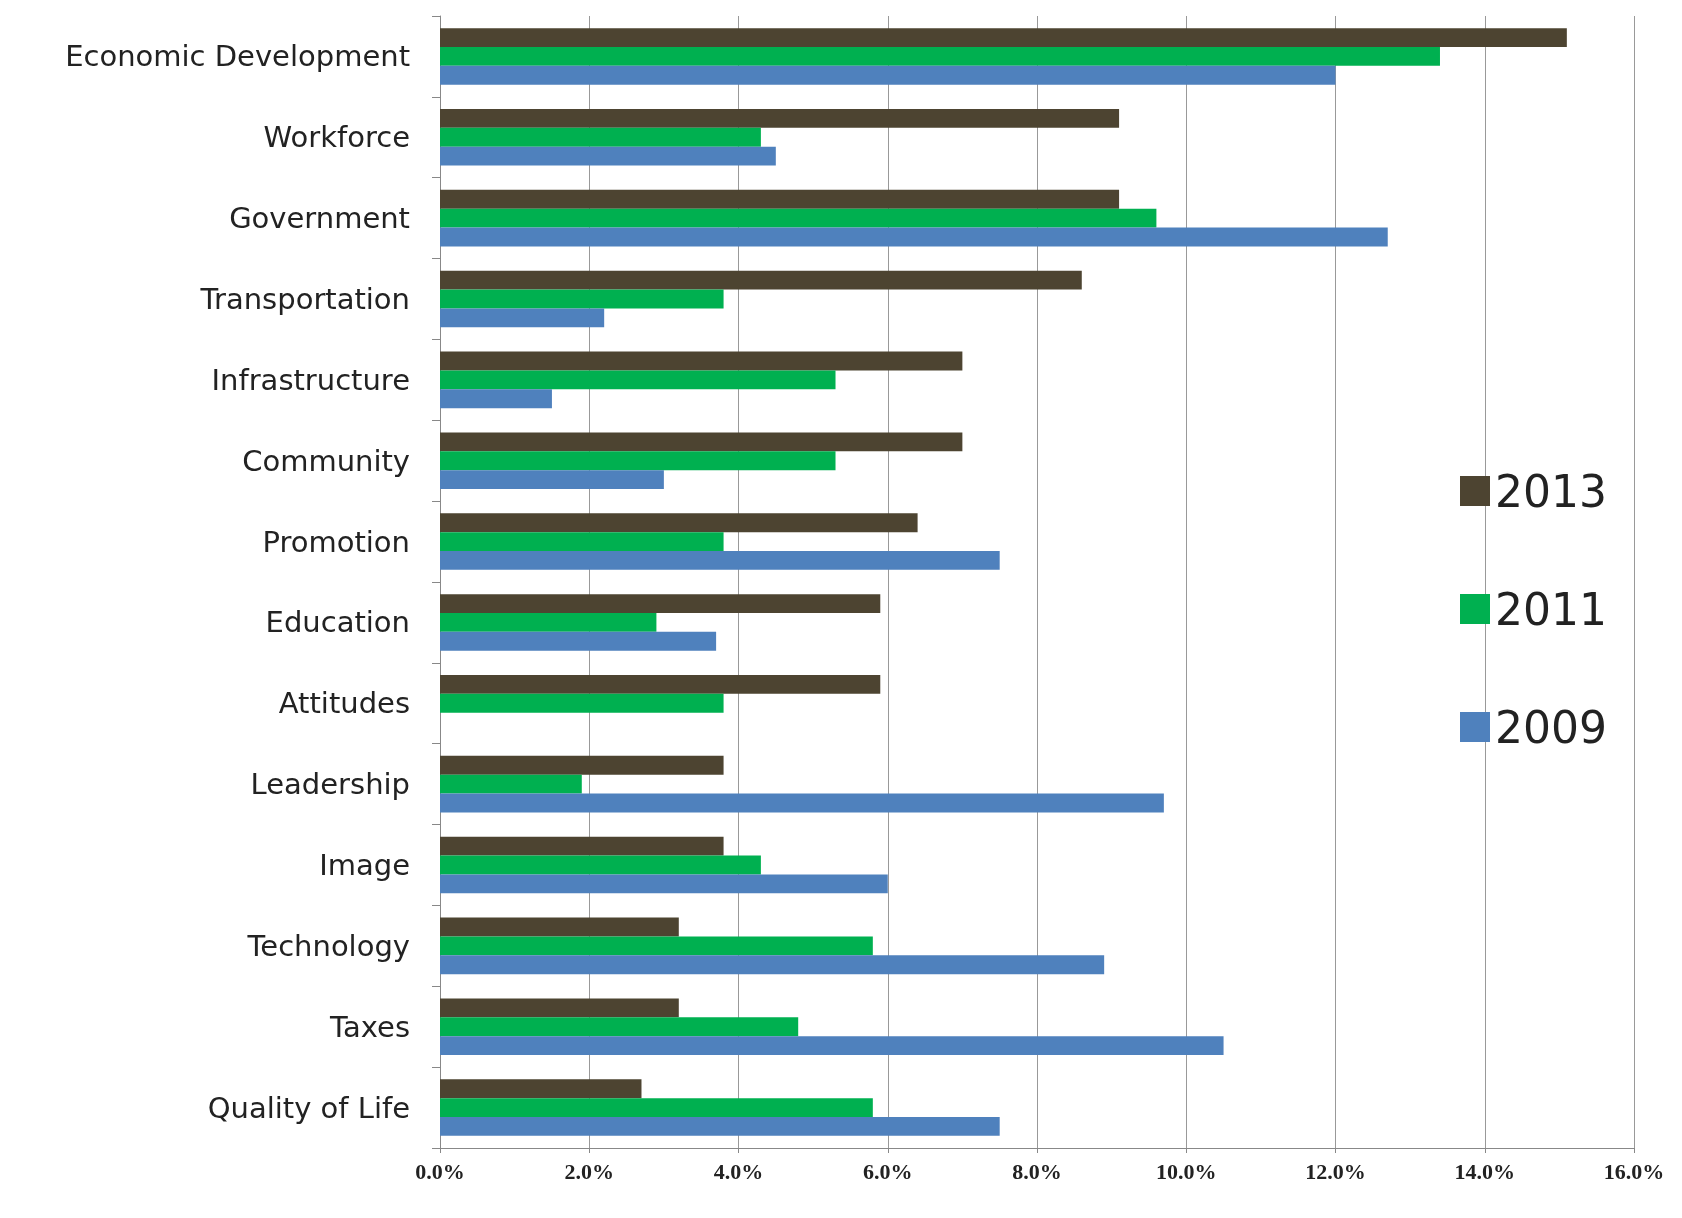 This screenshot has height=1218, width=1682. Describe the element at coordinates (1037, 1171) in the screenshot. I see `x-tick-label: 8.0%` at that location.